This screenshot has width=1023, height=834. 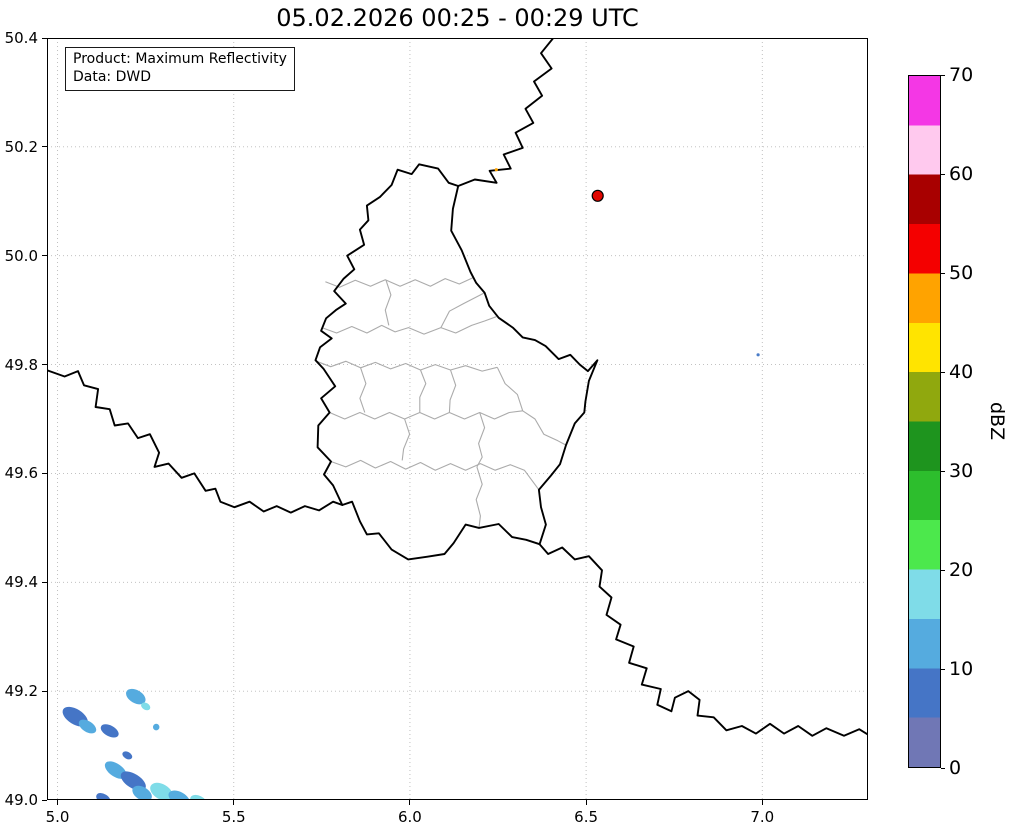 I want to click on y-tick-label: 50.2, so click(x=21, y=146).